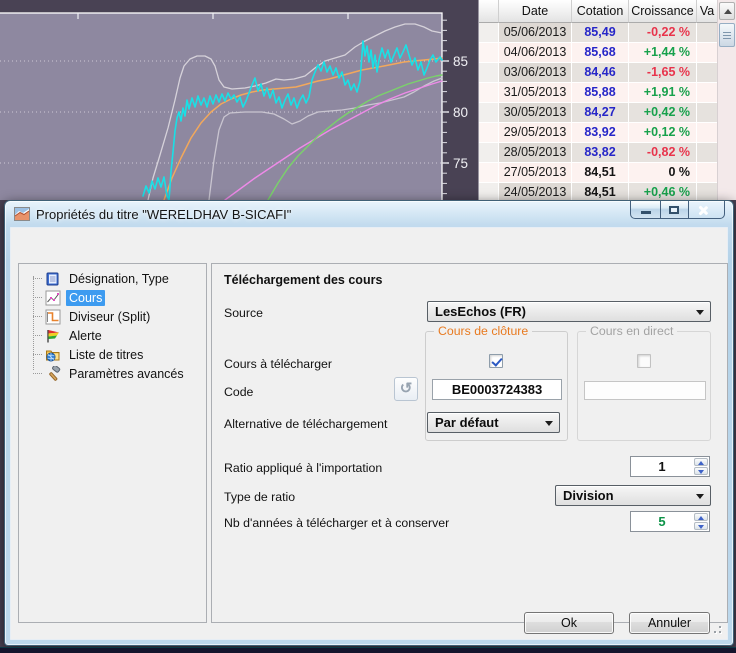 The height and width of the screenshot is (653, 736). Describe the element at coordinates (467, 422) in the screenshot. I see `alternative-value: Par défaut` at that location.